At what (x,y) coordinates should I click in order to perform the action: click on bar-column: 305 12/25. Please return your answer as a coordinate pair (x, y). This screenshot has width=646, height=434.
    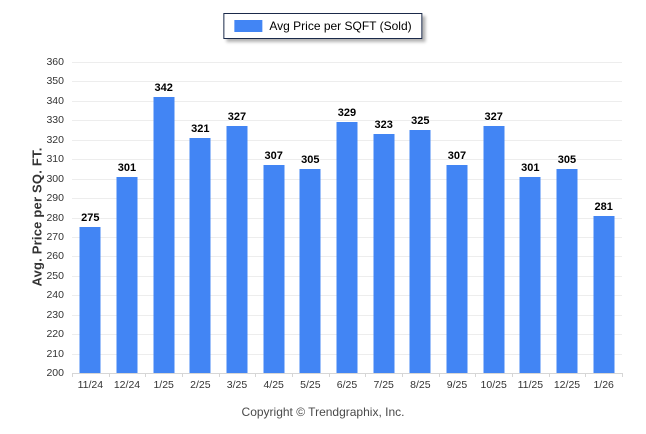
    Looking at the image, I should click on (567, 226).